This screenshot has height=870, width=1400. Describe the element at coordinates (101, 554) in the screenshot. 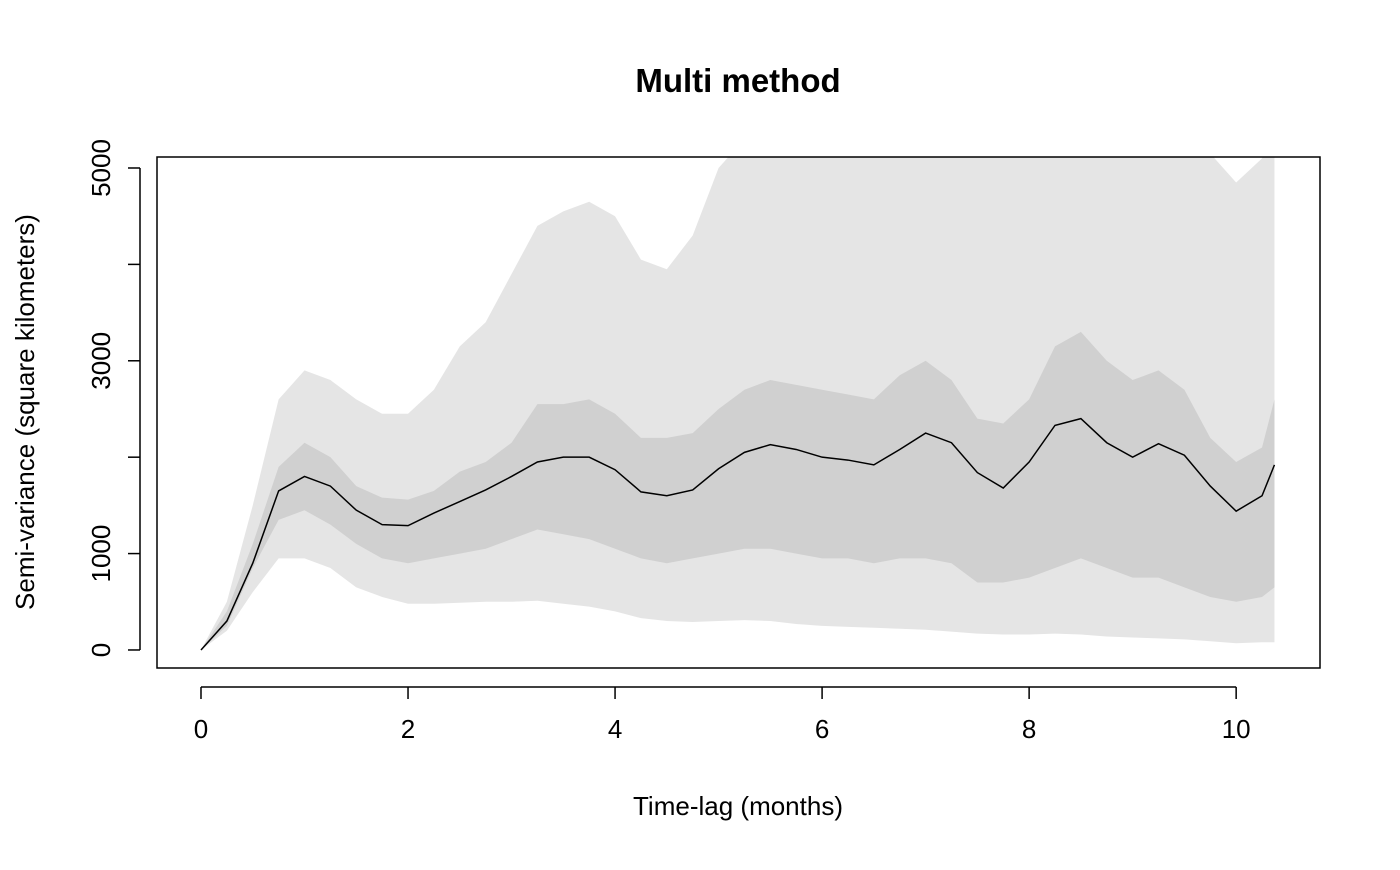

I see `y-tick-label: 1000` at that location.